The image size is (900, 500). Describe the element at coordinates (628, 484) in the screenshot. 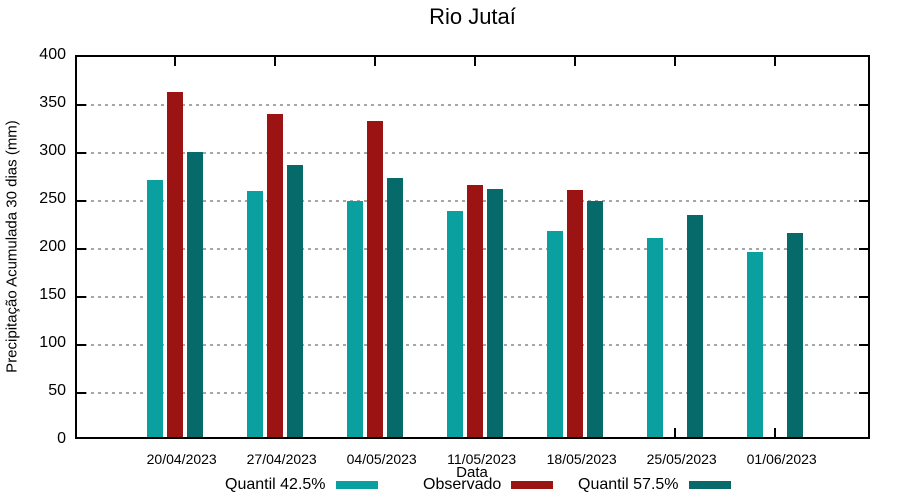

I see `legend-label: Quantil 57.5%` at that location.